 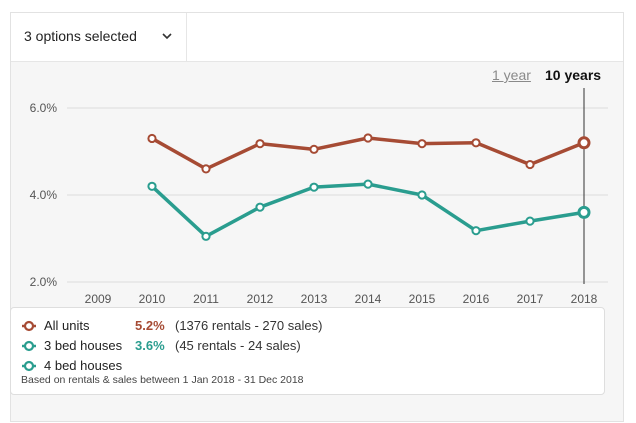 What do you see at coordinates (206, 299) in the screenshot?
I see `x-tick-label: 2011` at bounding box center [206, 299].